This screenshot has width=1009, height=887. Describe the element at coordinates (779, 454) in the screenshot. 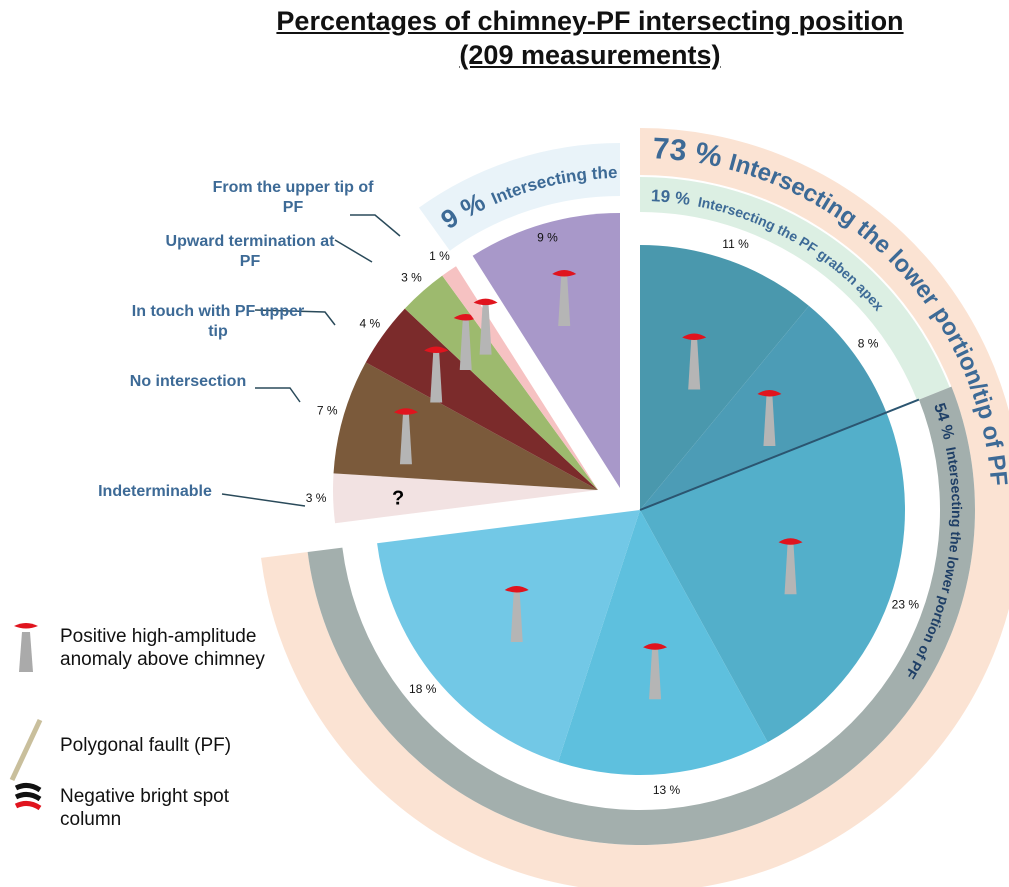

I see `divider` at that location.